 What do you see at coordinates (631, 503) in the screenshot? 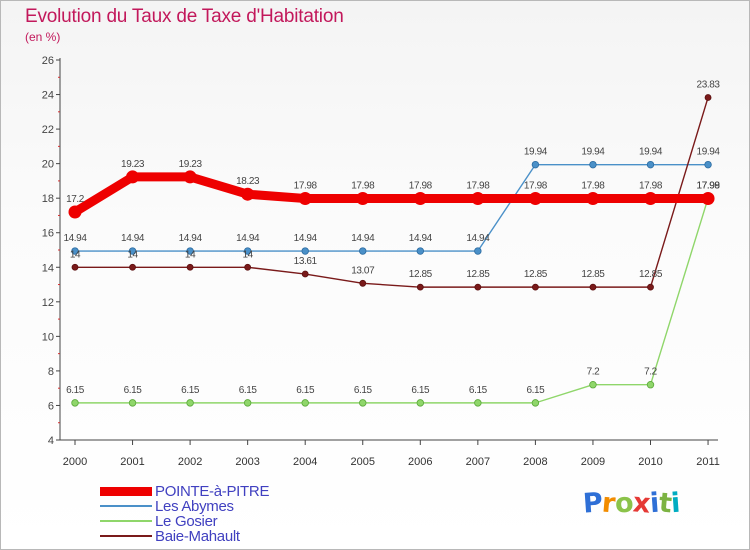
I see `proxiti-logo: Proxiti` at bounding box center [631, 503].